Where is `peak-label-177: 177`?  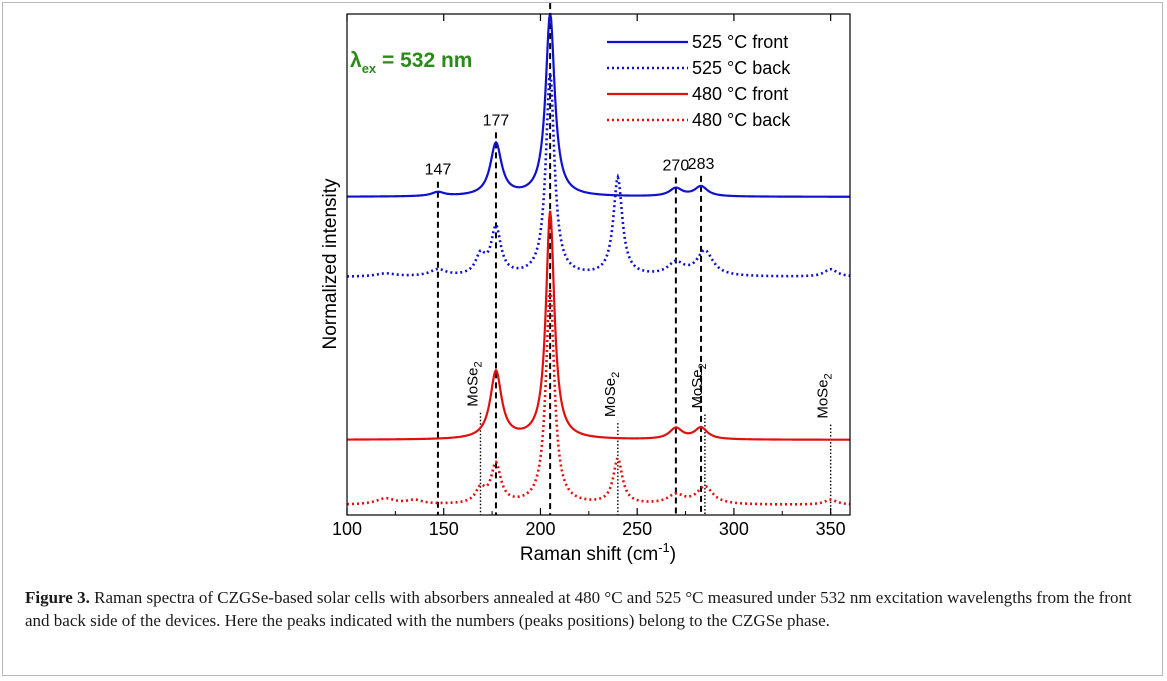
peak-label-177: 177 is located at coordinates (496, 120).